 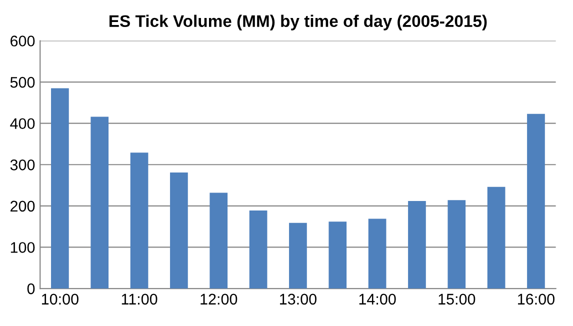 I want to click on x-tick-label: 13:00, so click(x=298, y=299).